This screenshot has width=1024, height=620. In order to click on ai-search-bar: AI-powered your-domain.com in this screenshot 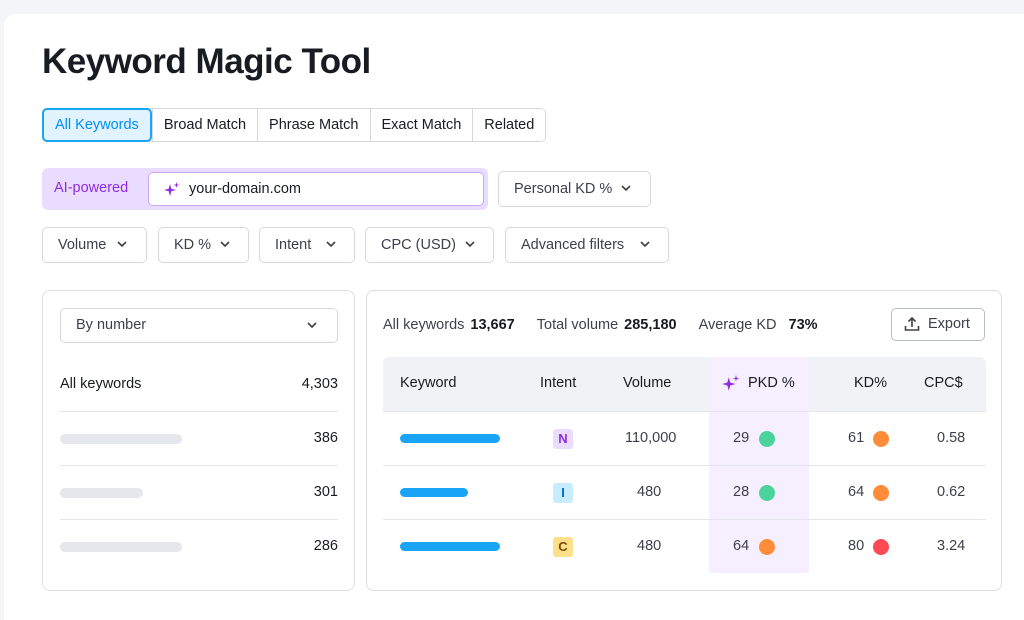, I will do `click(265, 189)`.